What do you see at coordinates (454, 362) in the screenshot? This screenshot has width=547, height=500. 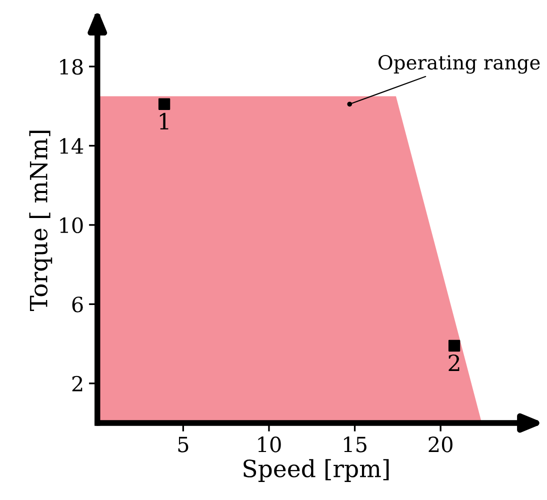 I see `series-label: 2` at bounding box center [454, 362].